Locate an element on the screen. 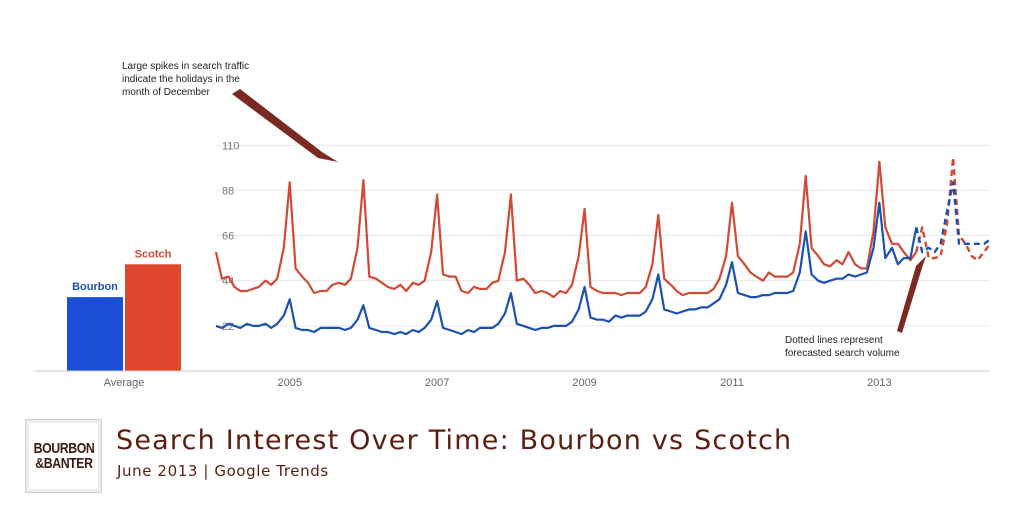  legend-label-scotch: Scotch is located at coordinates (153, 254).